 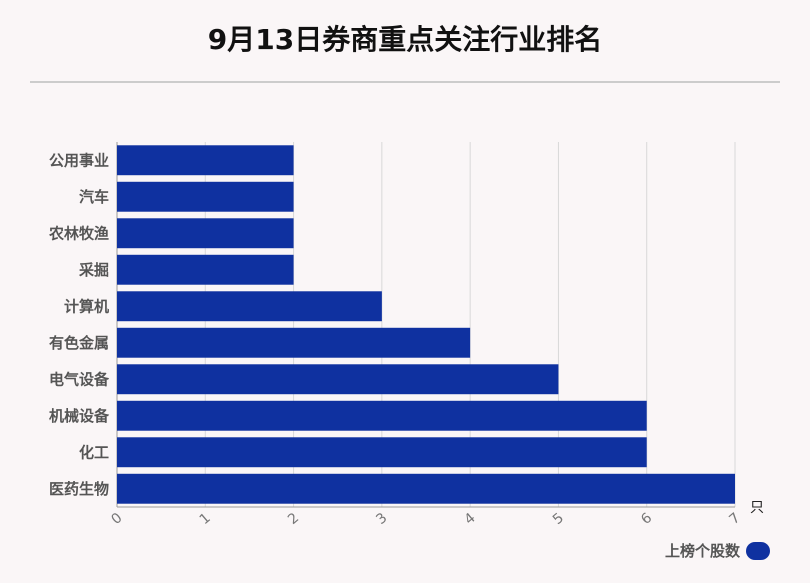 What do you see at coordinates (116, 519) in the screenshot?
I see `x-tick-label: 0` at bounding box center [116, 519].